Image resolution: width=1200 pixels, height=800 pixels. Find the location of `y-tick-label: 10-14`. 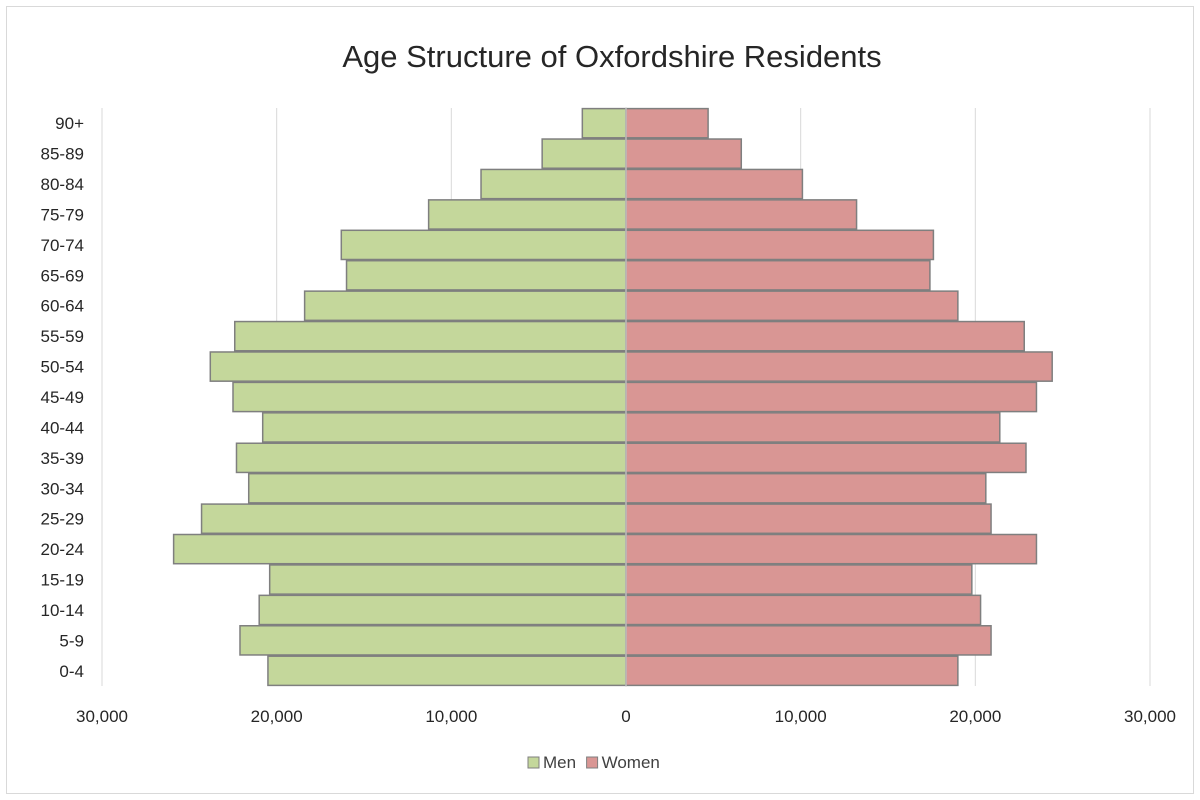

y-tick-label: 10-14 is located at coordinates (62, 610).